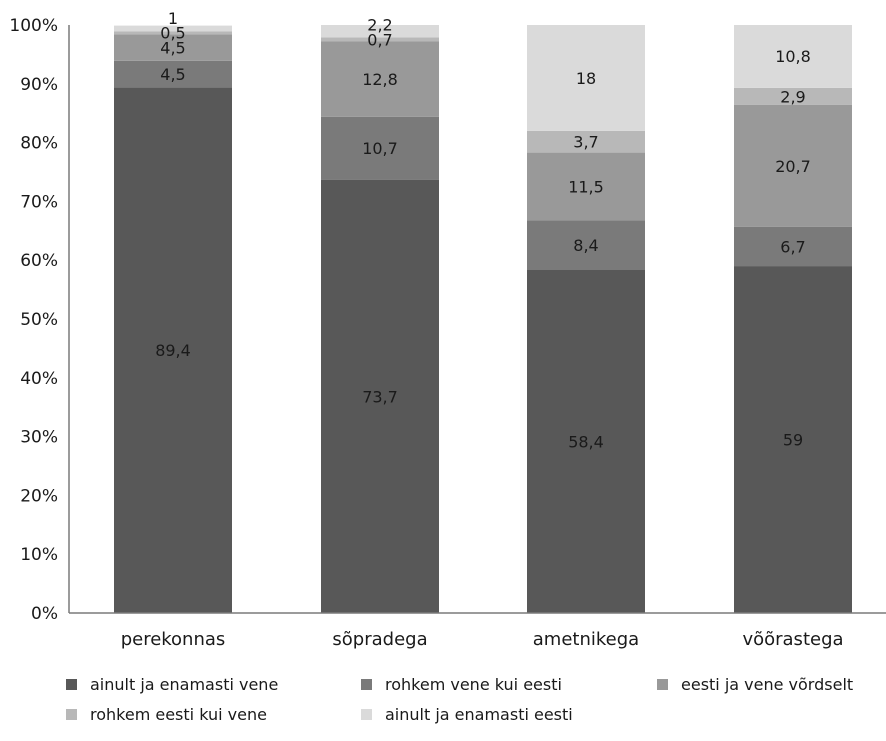 This screenshot has height=741, width=886. I want to click on data-label: 58,4, so click(586, 441).